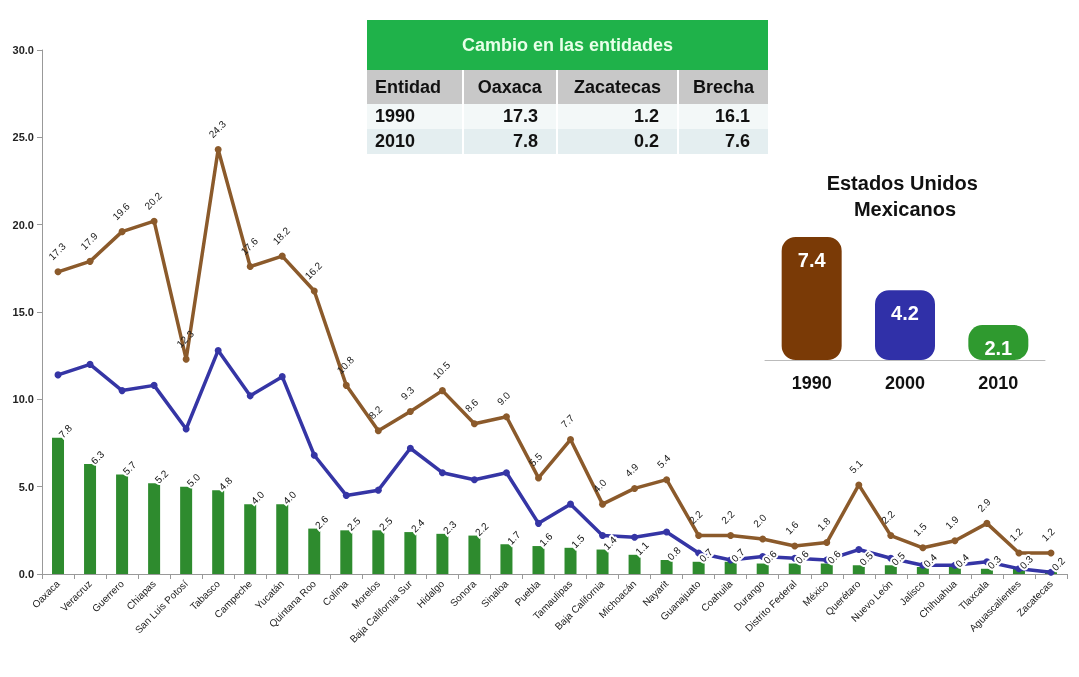 Image resolution: width=1079 pixels, height=677 pixels. What do you see at coordinates (706, 555) in the screenshot?
I see `data-label: 0.7` at bounding box center [706, 555].